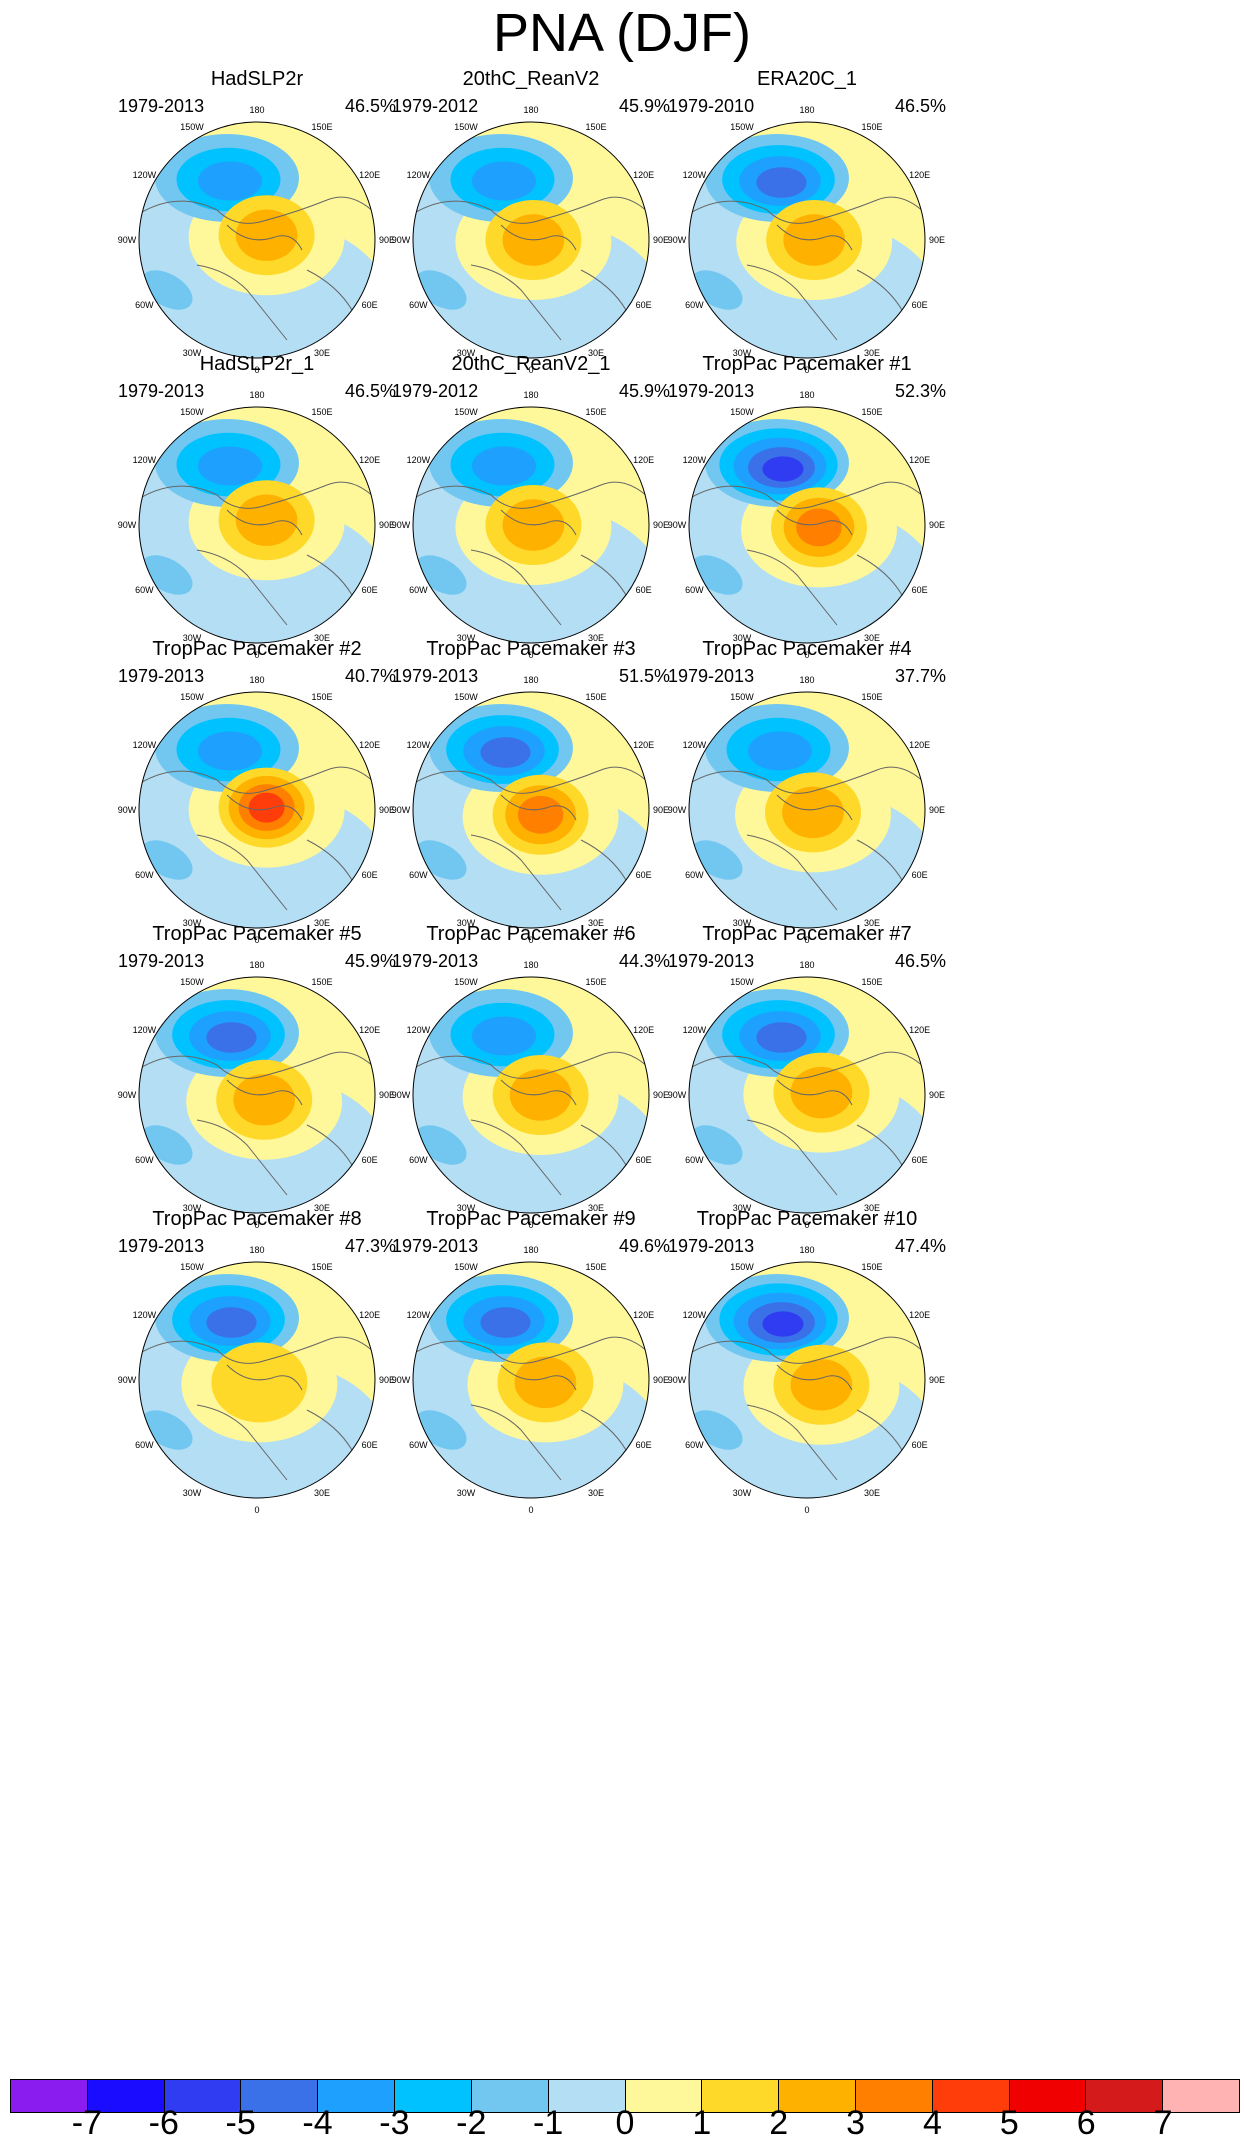 The width and height of the screenshot is (1244, 2143). I want to click on colorbar-tick-label: 7, so click(1163, 2123).